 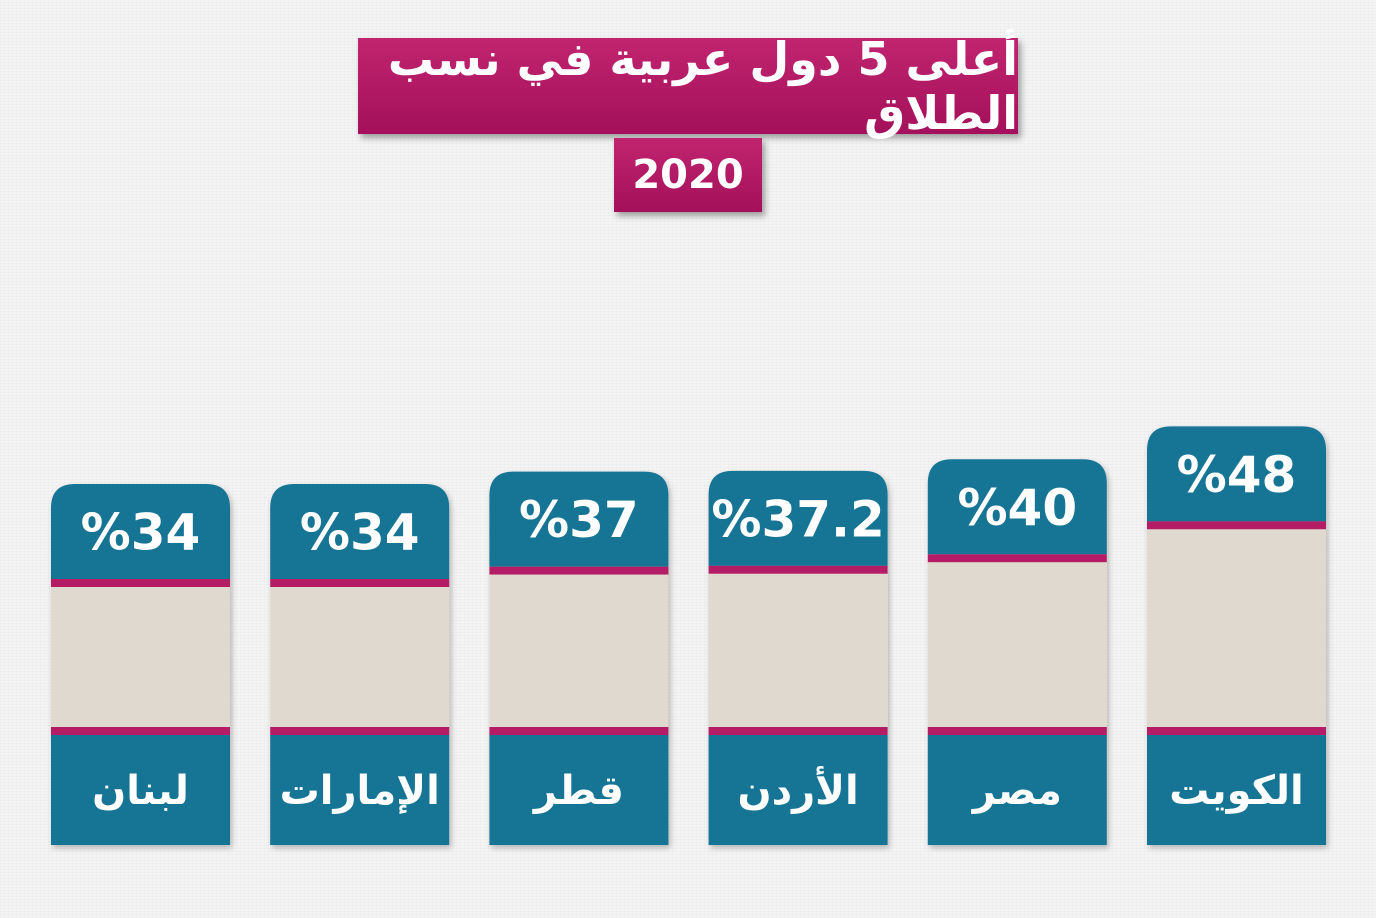 What do you see at coordinates (688, 86) in the screenshot?
I see `chart-title: أعلى 5 دول عربية في نسب الطلاق` at bounding box center [688, 86].